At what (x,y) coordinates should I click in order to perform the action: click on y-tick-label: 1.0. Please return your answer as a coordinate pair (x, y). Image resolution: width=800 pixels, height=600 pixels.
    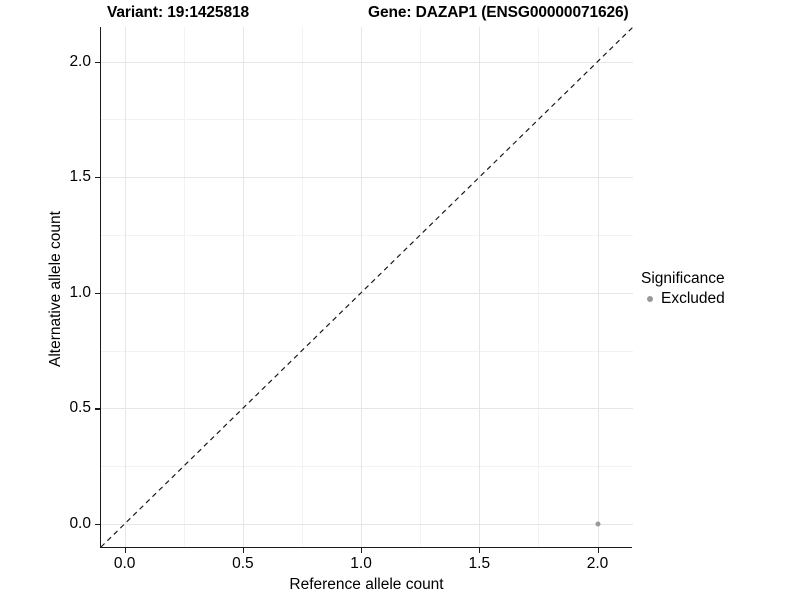
    Looking at the image, I should click on (80, 292).